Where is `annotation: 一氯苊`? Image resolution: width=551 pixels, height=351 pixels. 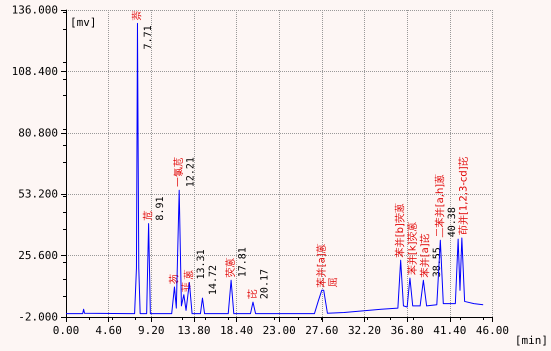
annotation: 一氯苊 is located at coordinates (178, 172).